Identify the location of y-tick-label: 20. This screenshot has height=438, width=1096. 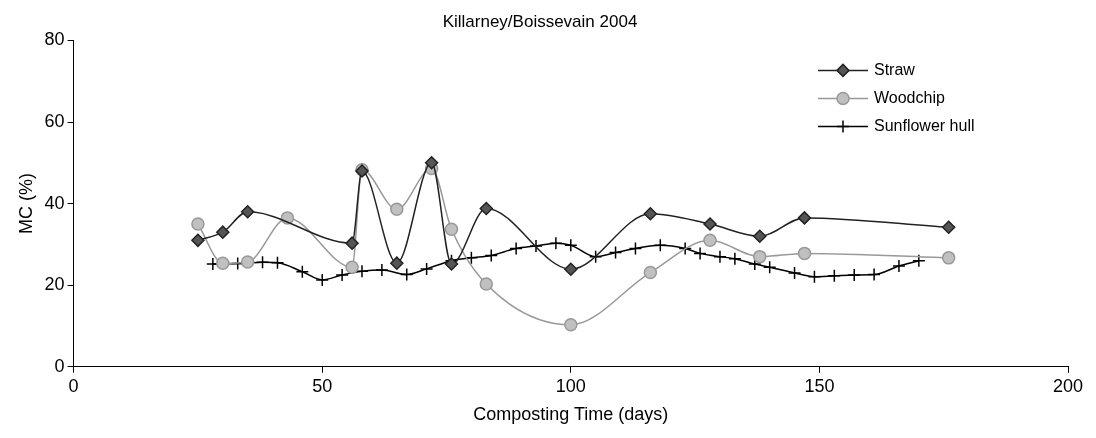
(54, 284).